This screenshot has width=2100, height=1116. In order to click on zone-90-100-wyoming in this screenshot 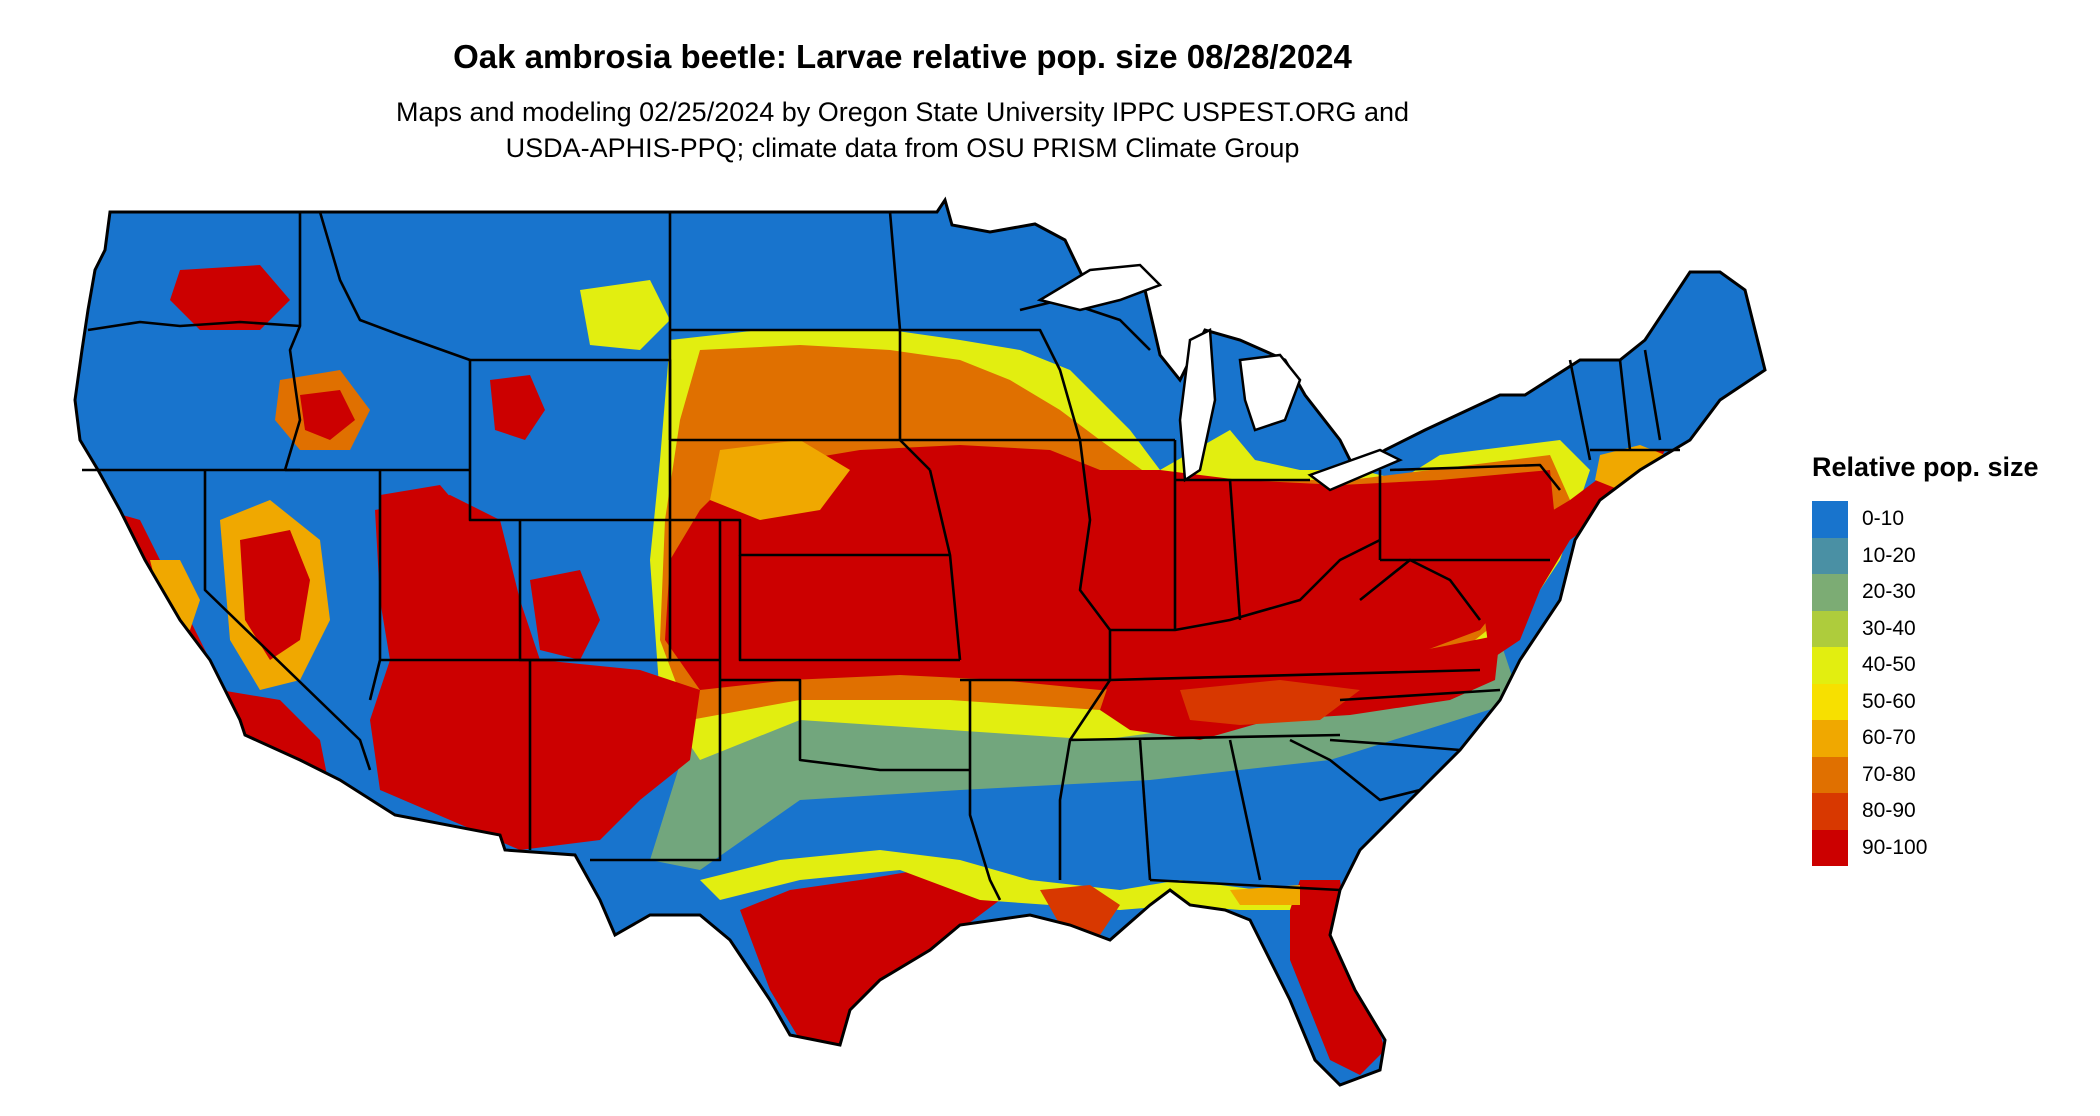, I will do `click(517, 407)`.